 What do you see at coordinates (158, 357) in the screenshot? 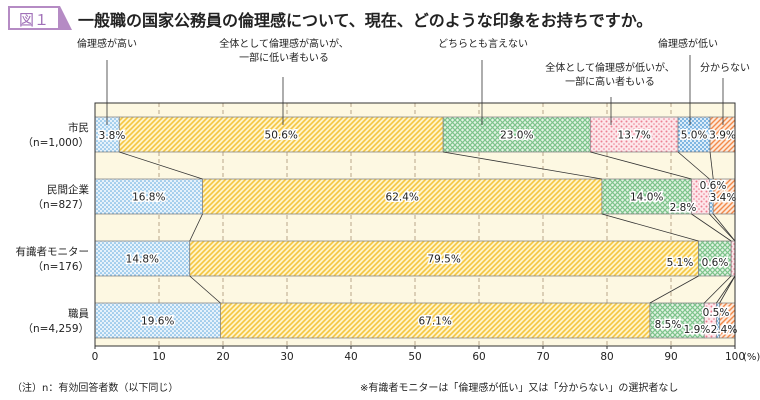
I see `x-tick-label: 10` at bounding box center [158, 357].